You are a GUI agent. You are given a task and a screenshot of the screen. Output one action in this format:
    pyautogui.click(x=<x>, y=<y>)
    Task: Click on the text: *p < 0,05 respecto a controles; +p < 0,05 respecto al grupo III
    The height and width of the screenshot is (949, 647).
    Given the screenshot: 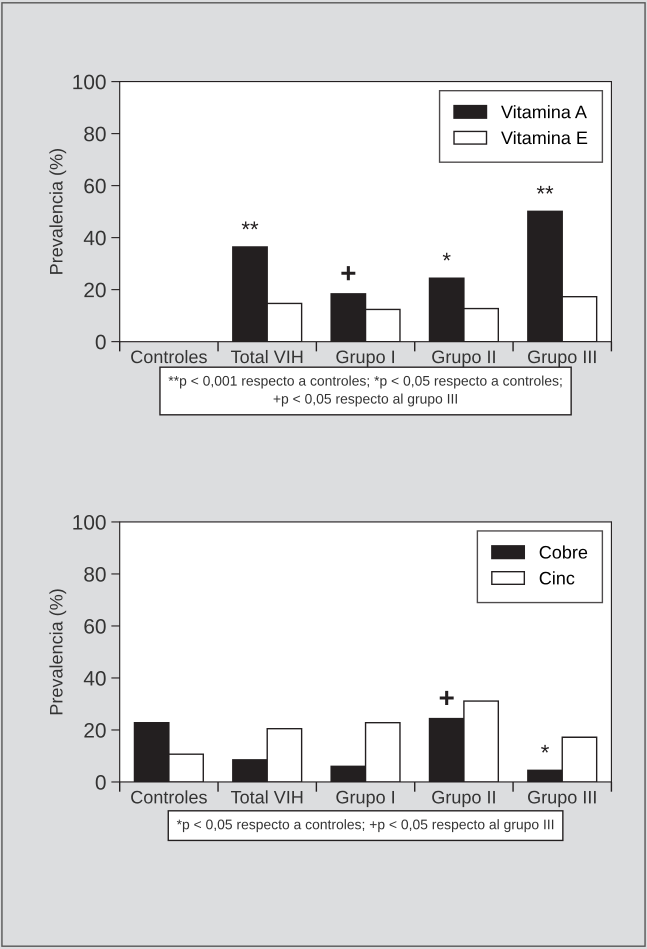 What is the action you would take?
    pyautogui.click(x=365, y=825)
    